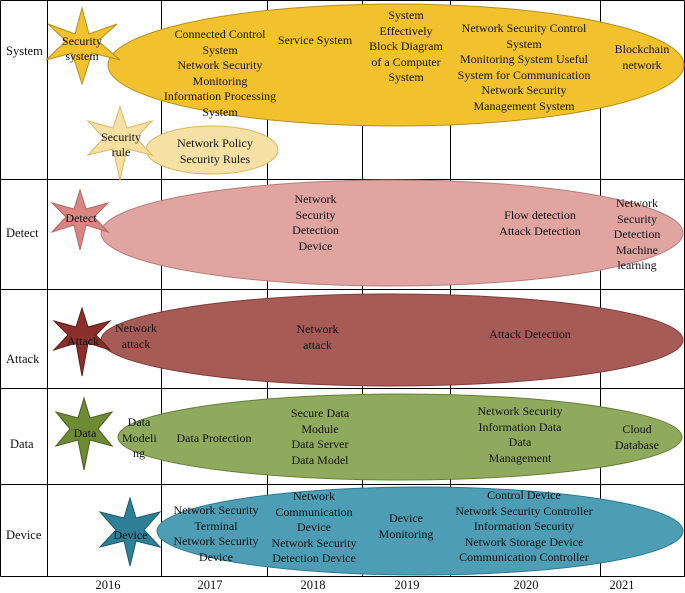 The width and height of the screenshot is (685, 593). I want to click on detect-star-icon, so click(80, 219).